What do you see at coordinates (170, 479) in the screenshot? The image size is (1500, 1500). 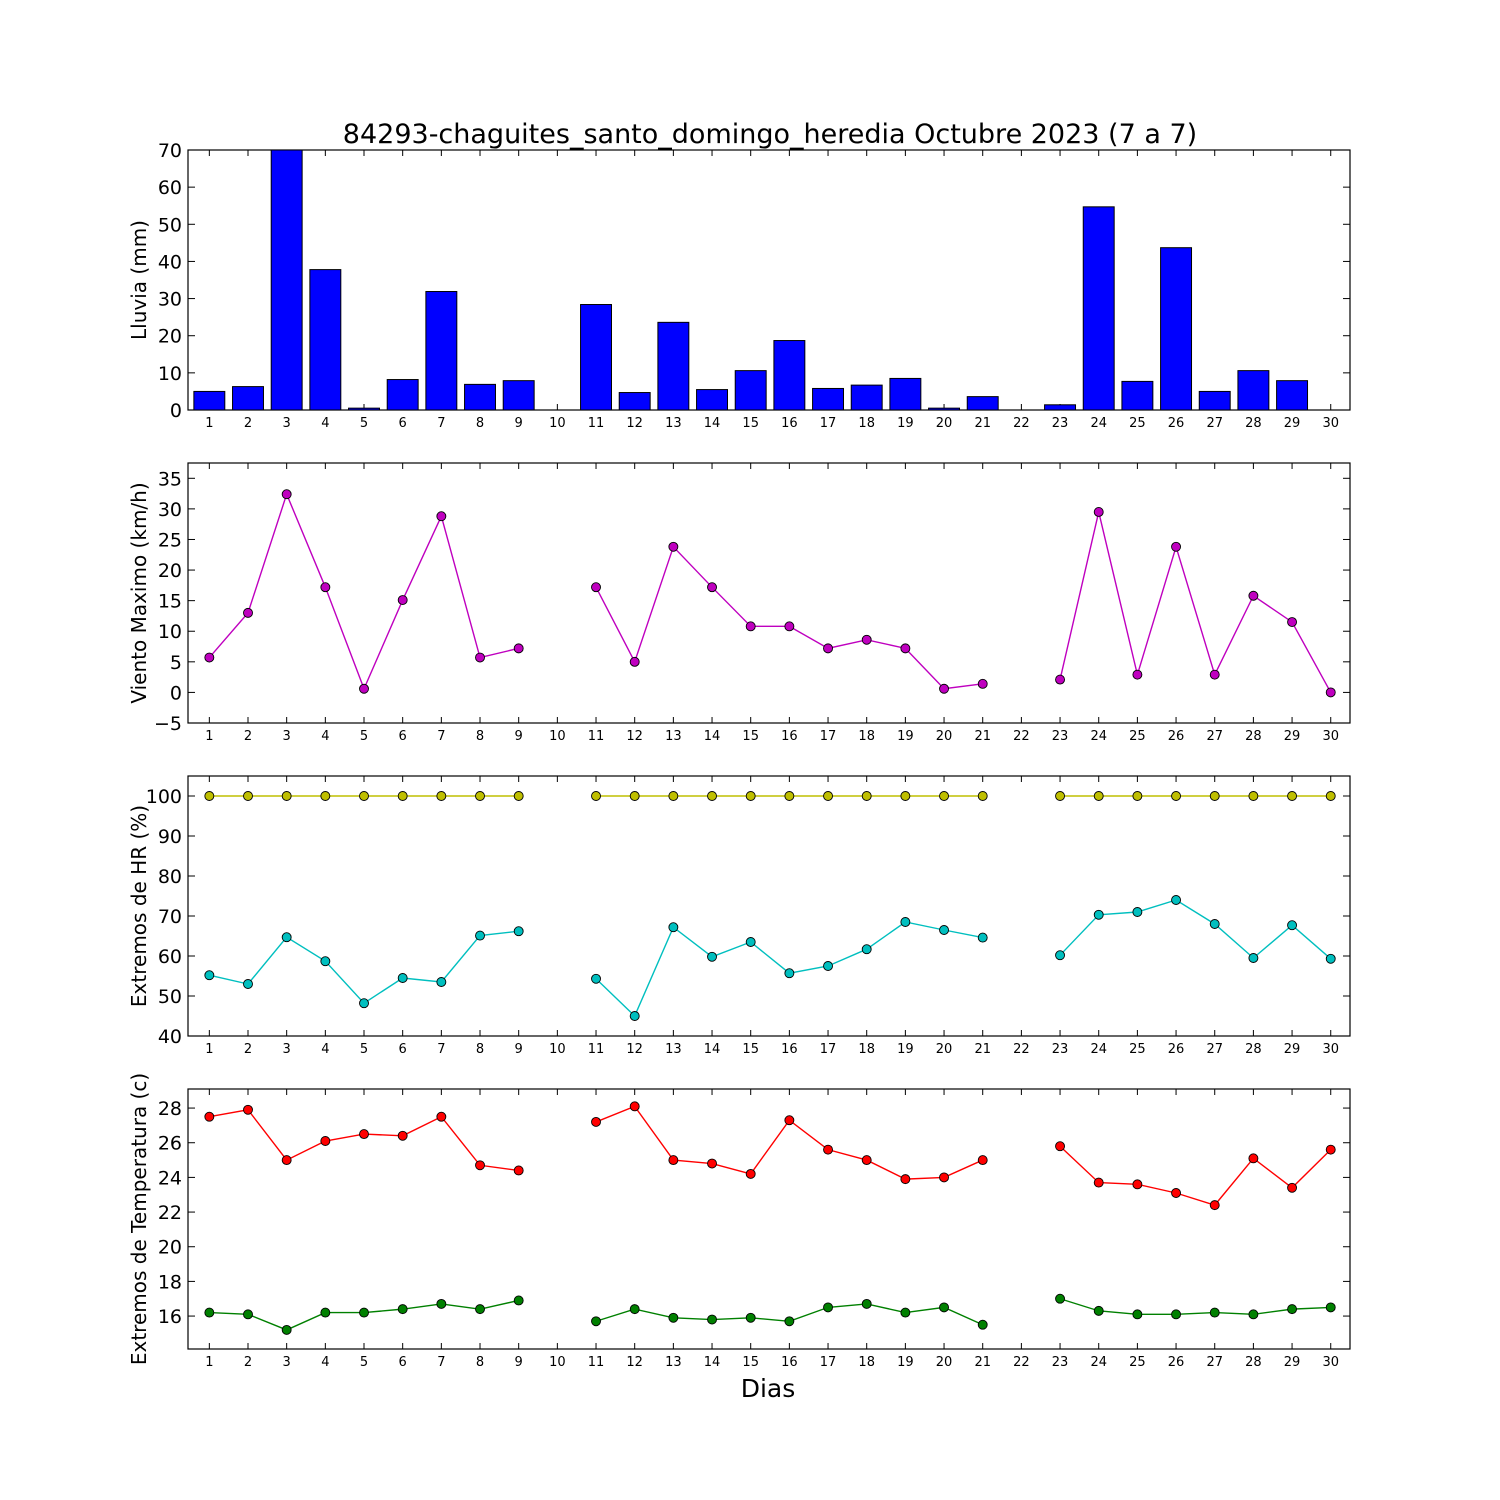 I see `y-tick-label: 35` at bounding box center [170, 479].